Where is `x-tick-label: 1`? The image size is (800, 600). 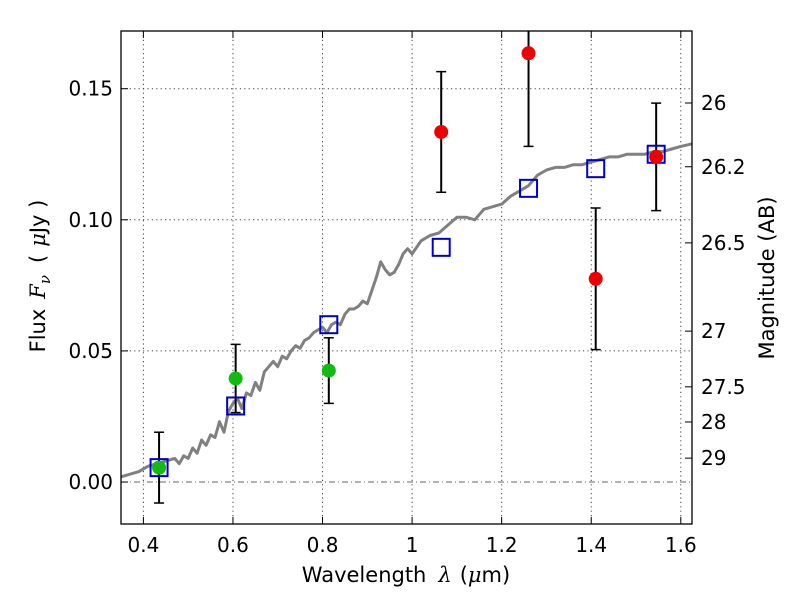
x-tick-label: 1 is located at coordinates (412, 545).